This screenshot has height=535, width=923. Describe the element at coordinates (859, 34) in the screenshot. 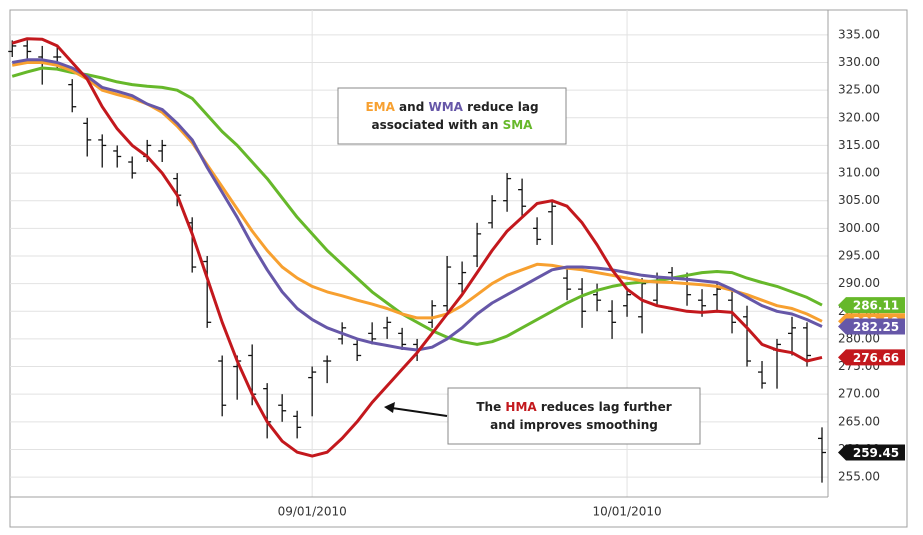

I see `y-tick-label: 335.00` at that location.